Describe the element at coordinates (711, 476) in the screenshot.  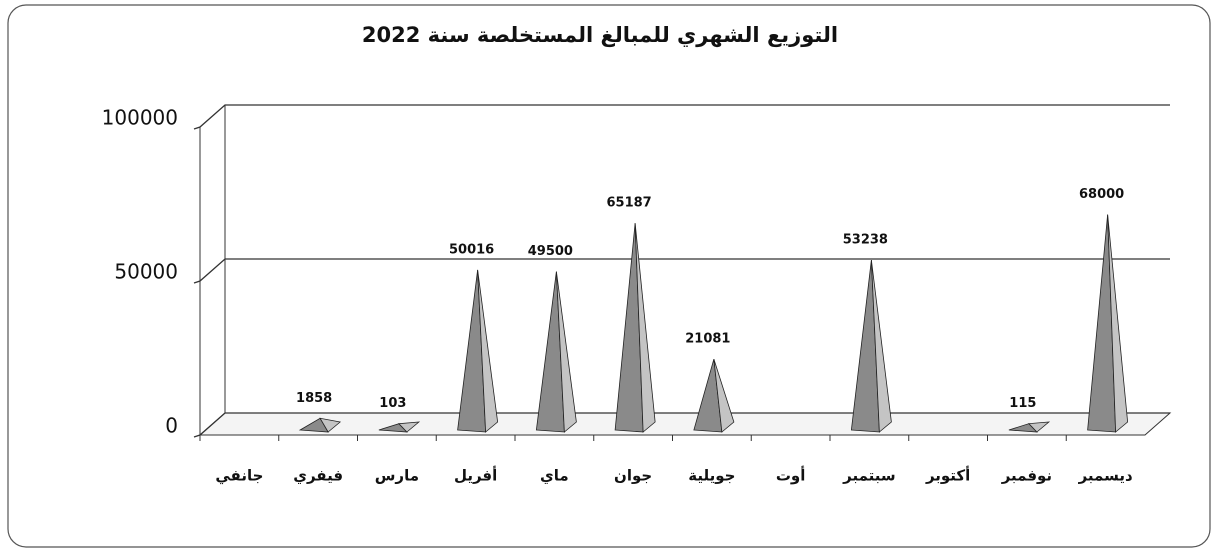
I see `x-tick-label: جويلية` at that location.